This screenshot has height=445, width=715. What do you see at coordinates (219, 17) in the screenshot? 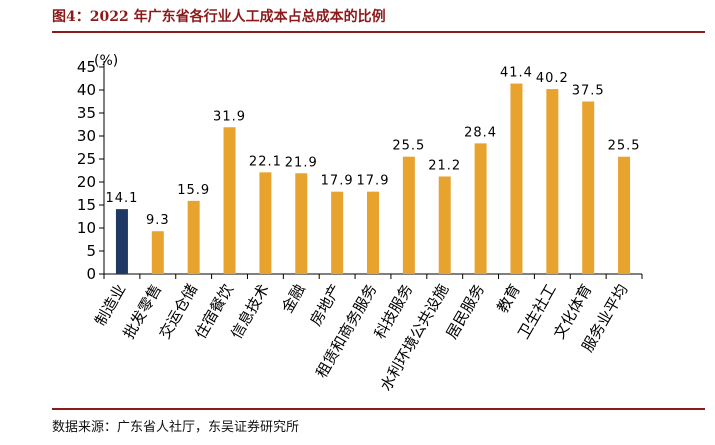
I see `figure-title: 图4：2022 年广东省各行业人工成本占总成本的比例` at bounding box center [219, 17].